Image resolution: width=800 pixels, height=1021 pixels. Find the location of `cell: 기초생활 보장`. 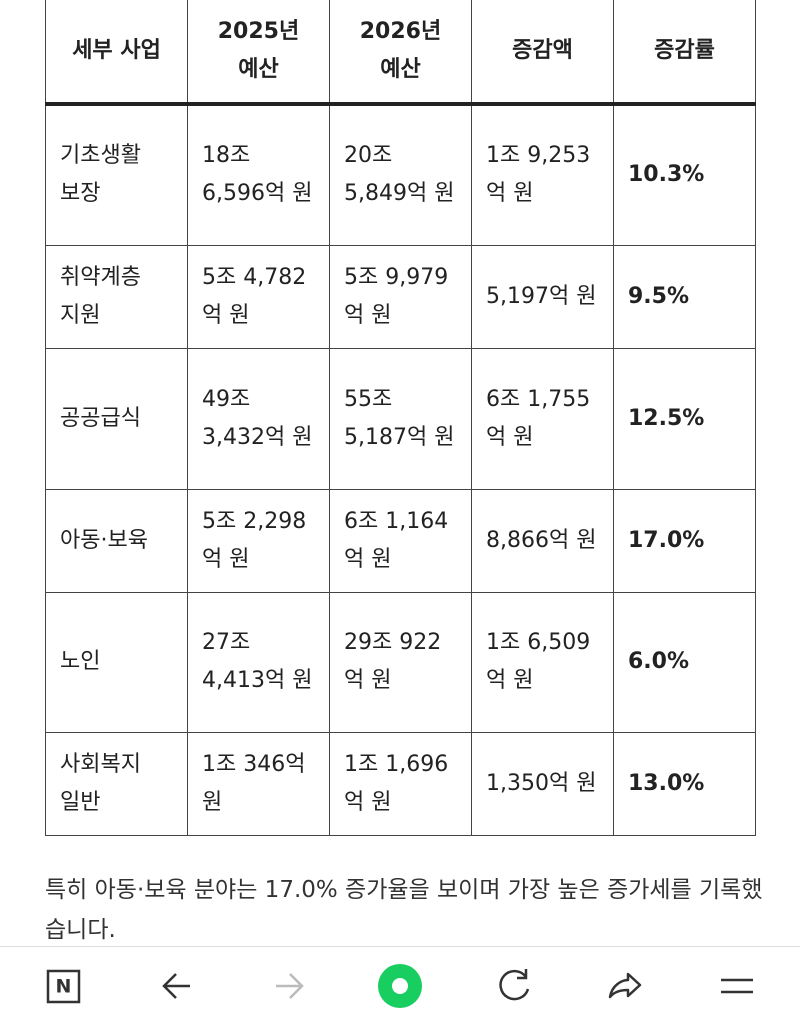

cell: 기초생활 보장 is located at coordinates (116, 174).